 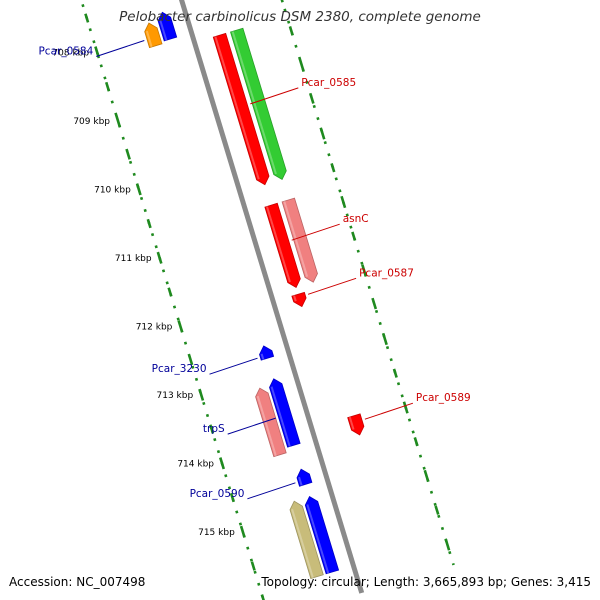 I want to click on ruler-tick-label: 712 kbp, so click(x=154, y=327).